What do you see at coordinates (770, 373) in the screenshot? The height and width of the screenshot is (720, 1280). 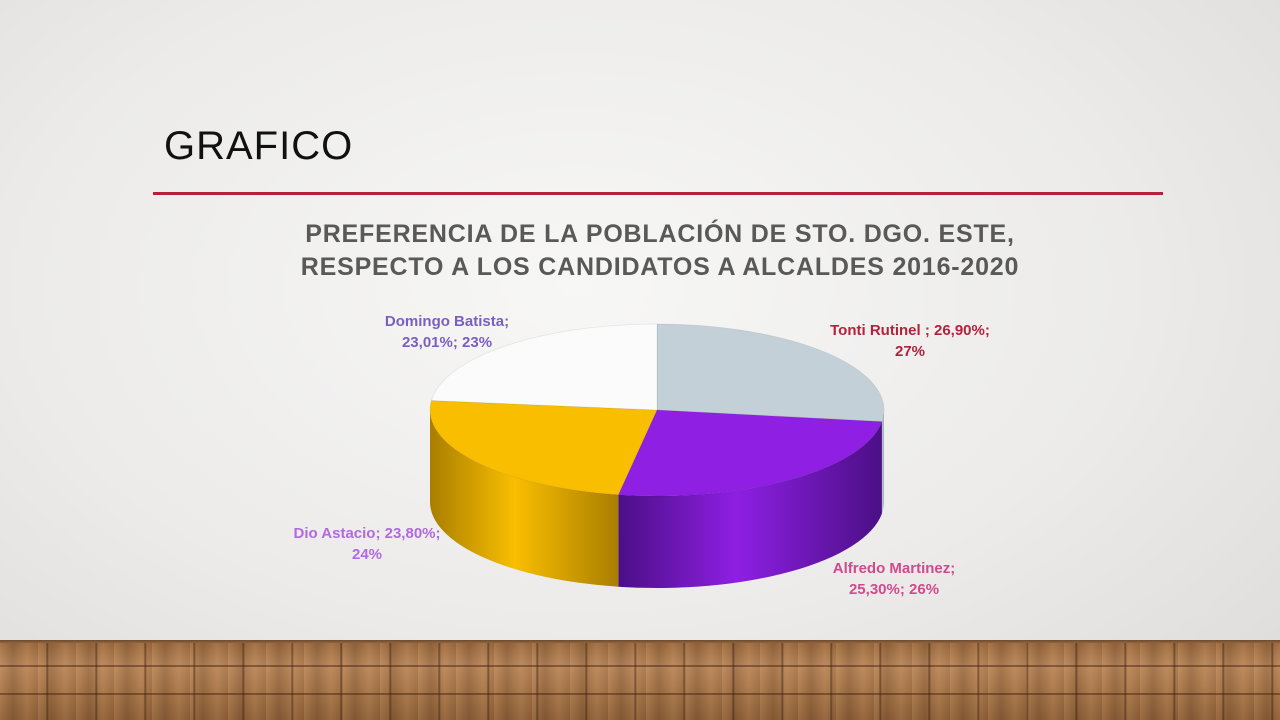 I see `pie-slice-tonti-rutinel` at bounding box center [770, 373].